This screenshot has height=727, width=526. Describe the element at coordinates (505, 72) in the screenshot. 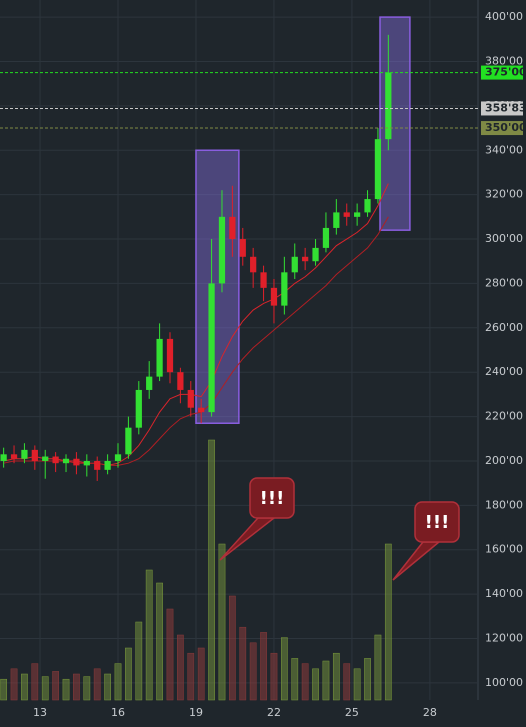

I see `price-tag-label: 375'00` at that location.